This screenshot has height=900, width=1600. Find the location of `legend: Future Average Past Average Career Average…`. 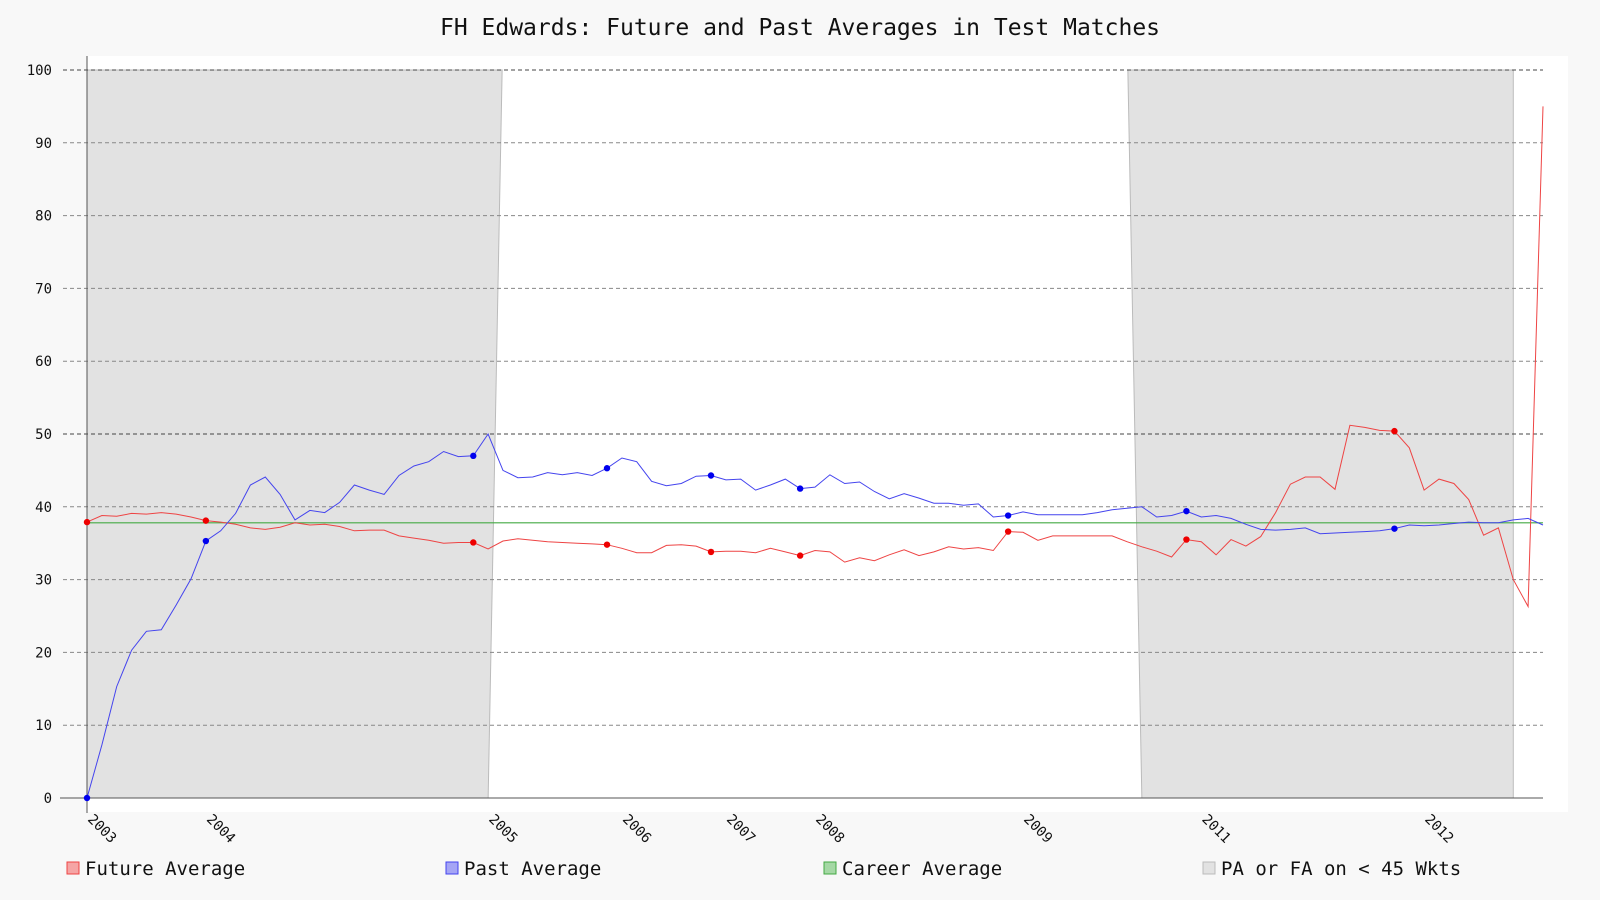

legend: Future Average Past Average Career Average… is located at coordinates (763, 869).